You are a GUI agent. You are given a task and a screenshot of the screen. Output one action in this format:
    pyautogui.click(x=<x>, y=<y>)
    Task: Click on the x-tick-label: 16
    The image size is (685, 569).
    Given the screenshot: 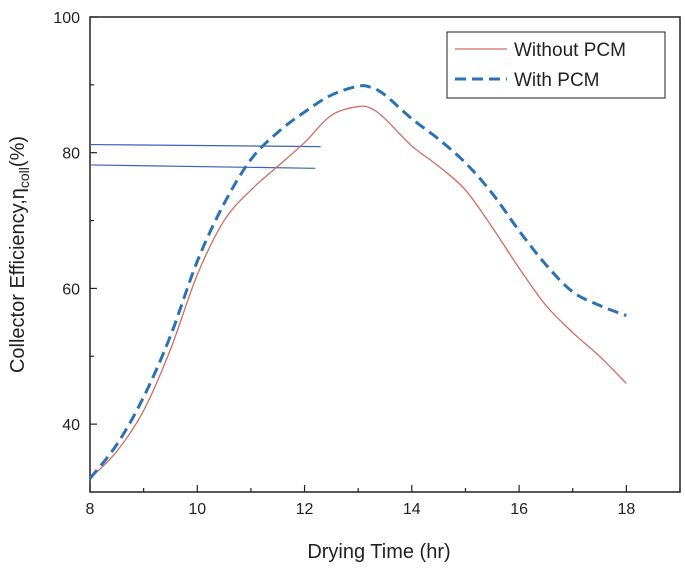 What is the action you would take?
    pyautogui.click(x=519, y=509)
    